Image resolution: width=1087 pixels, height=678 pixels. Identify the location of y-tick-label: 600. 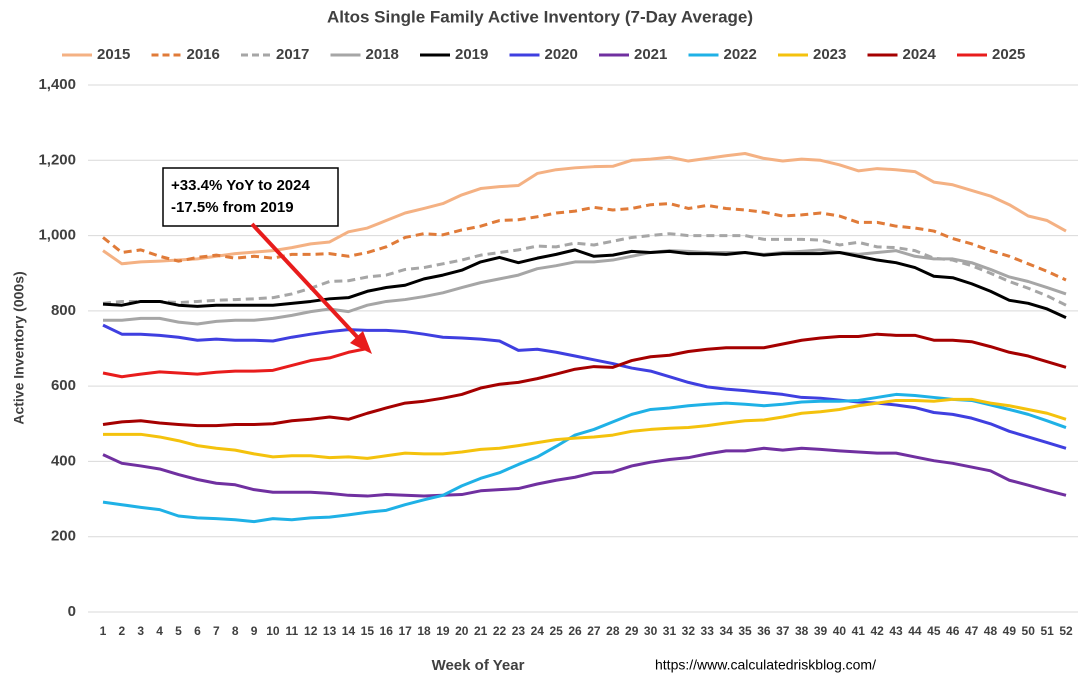
(63, 385).